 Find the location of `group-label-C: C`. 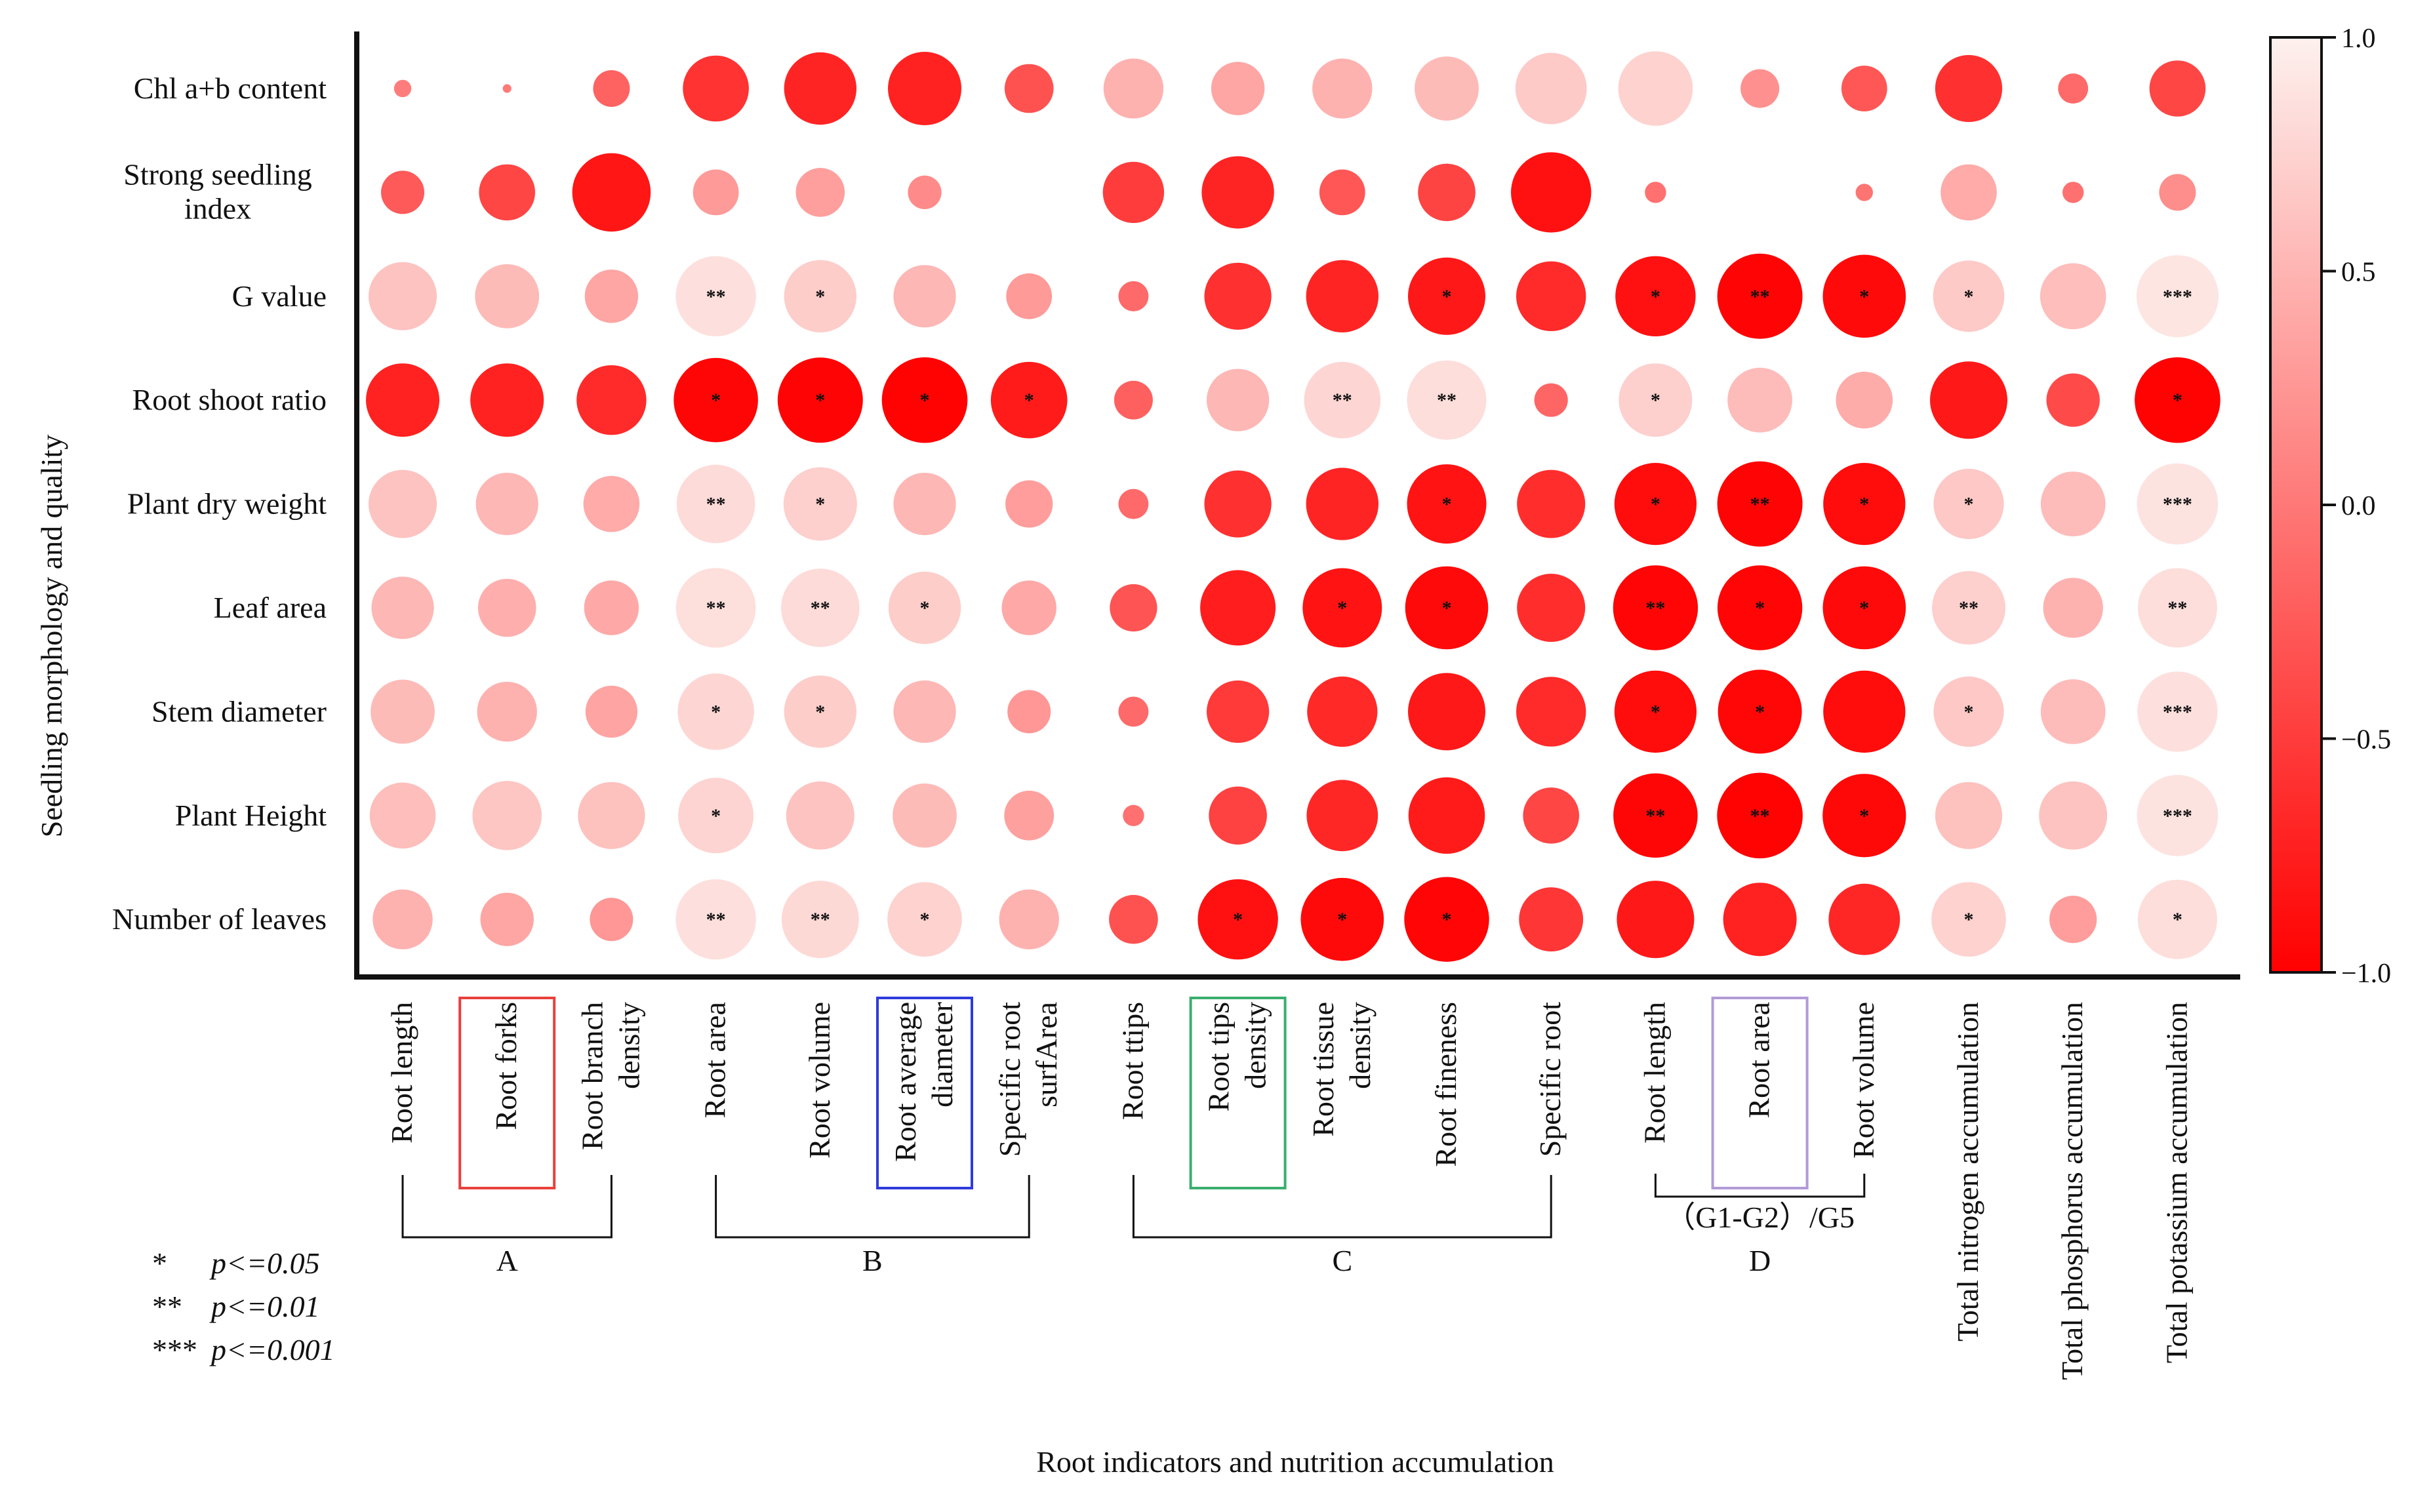

group-label-C: C is located at coordinates (1342, 1260).